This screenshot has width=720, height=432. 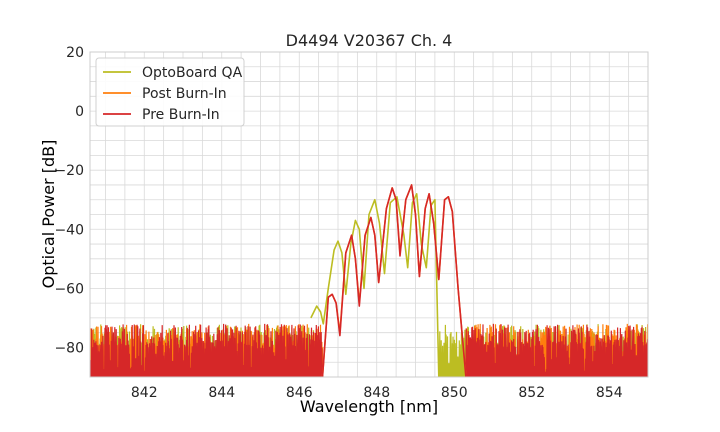 What do you see at coordinates (69, 348) in the screenshot?
I see `y-tick-label: −80` at bounding box center [69, 348].